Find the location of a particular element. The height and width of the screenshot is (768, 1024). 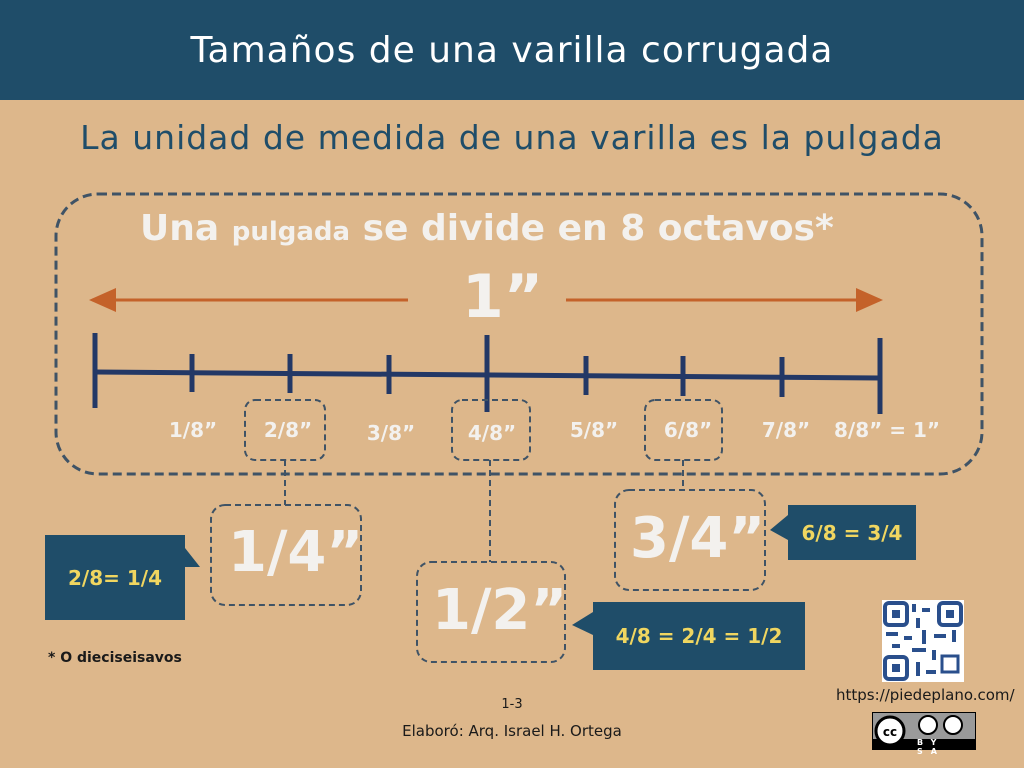

page-title: Tamaños de una varilla corrugada is located at coordinates (512, 50).